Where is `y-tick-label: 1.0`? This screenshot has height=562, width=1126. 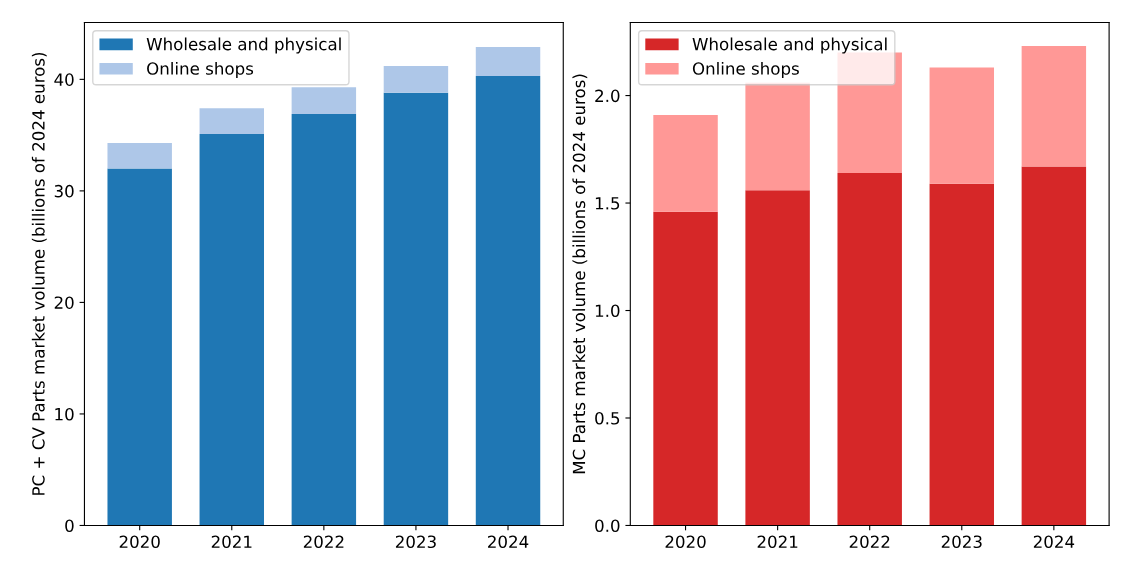 y-tick-label: 1.0 is located at coordinates (607, 311).